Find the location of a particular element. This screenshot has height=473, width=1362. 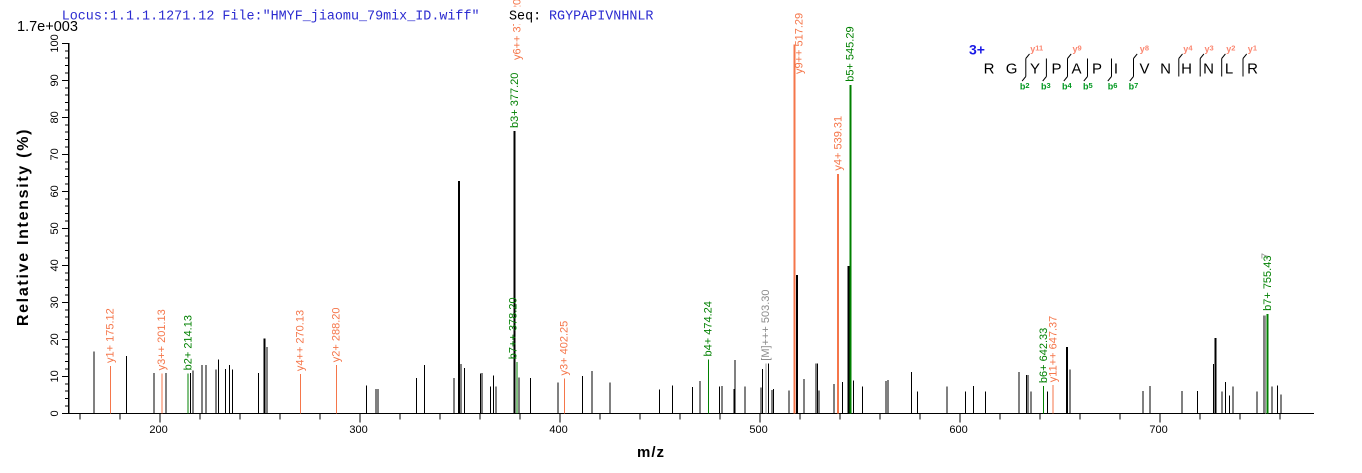

svg-text: I is located at coordinates (1116, 69).